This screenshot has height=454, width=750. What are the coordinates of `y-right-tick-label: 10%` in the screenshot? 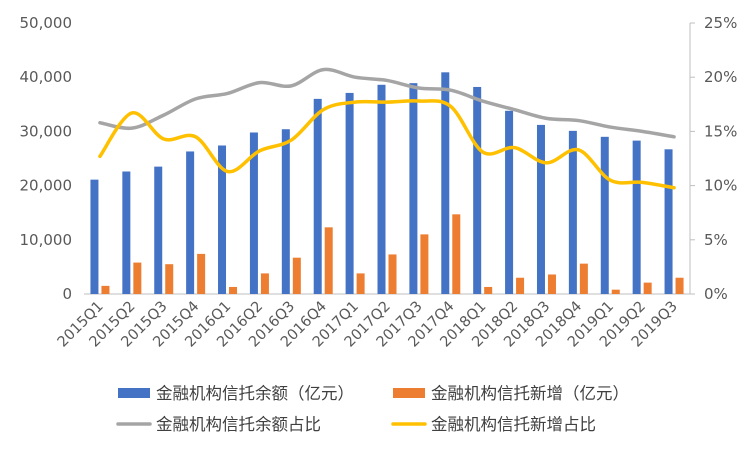 It's located at (720, 186).